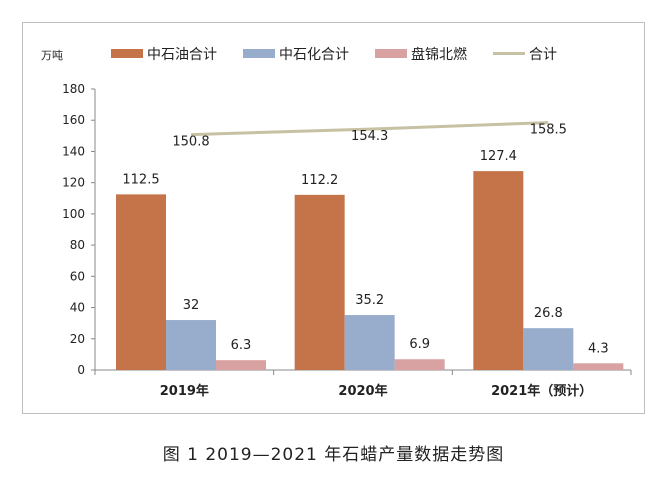 The image size is (667, 479). I want to click on bar-data-label: 6.9, so click(419, 344).